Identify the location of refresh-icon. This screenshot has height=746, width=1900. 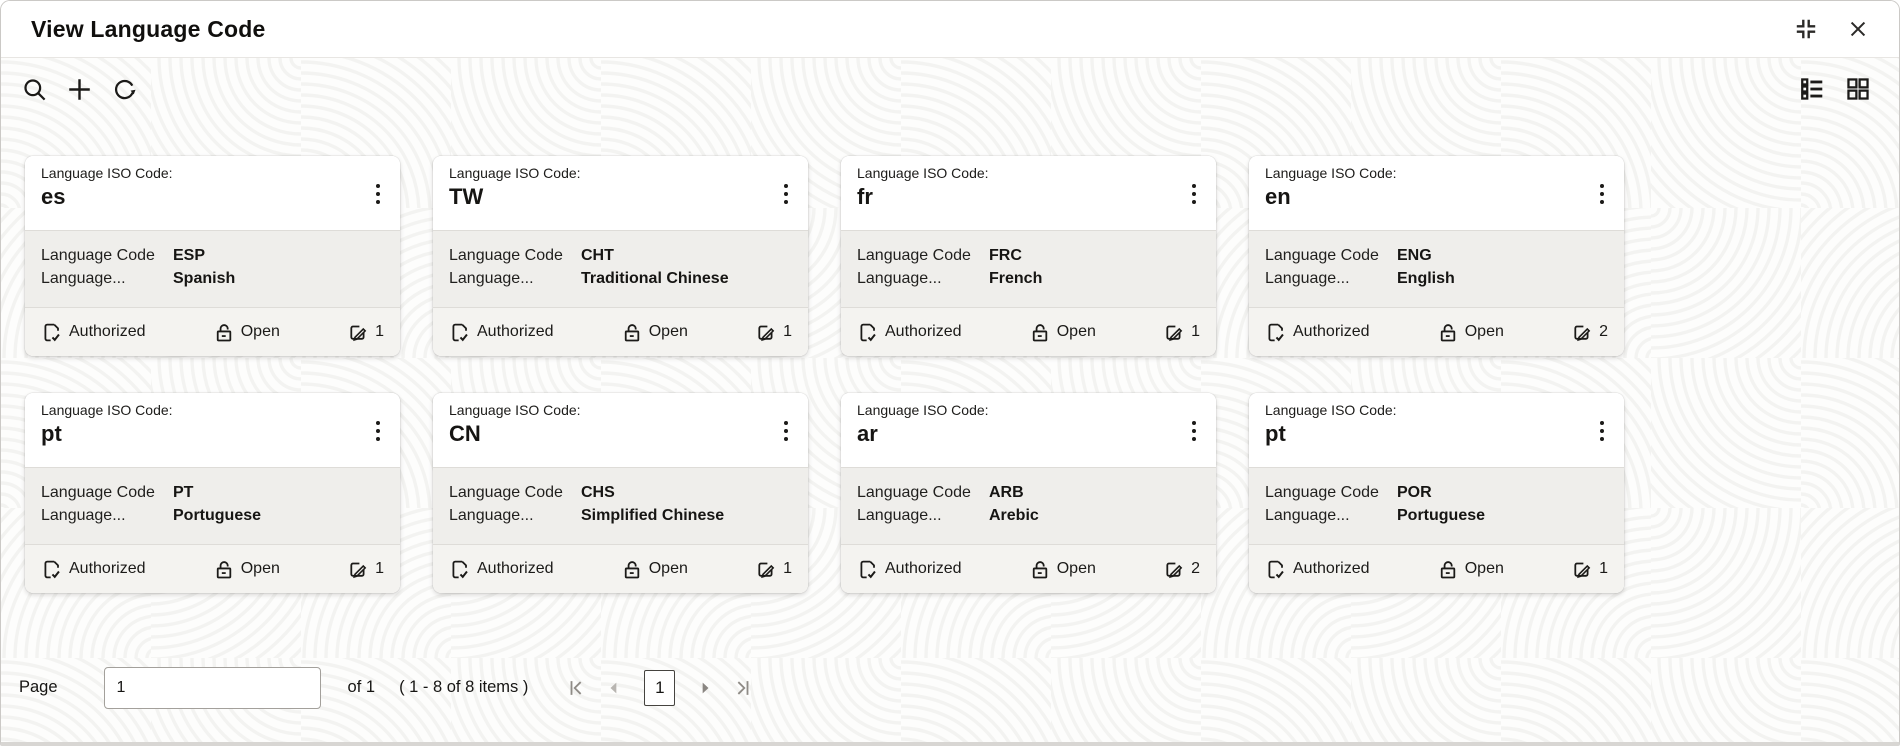
(125, 89).